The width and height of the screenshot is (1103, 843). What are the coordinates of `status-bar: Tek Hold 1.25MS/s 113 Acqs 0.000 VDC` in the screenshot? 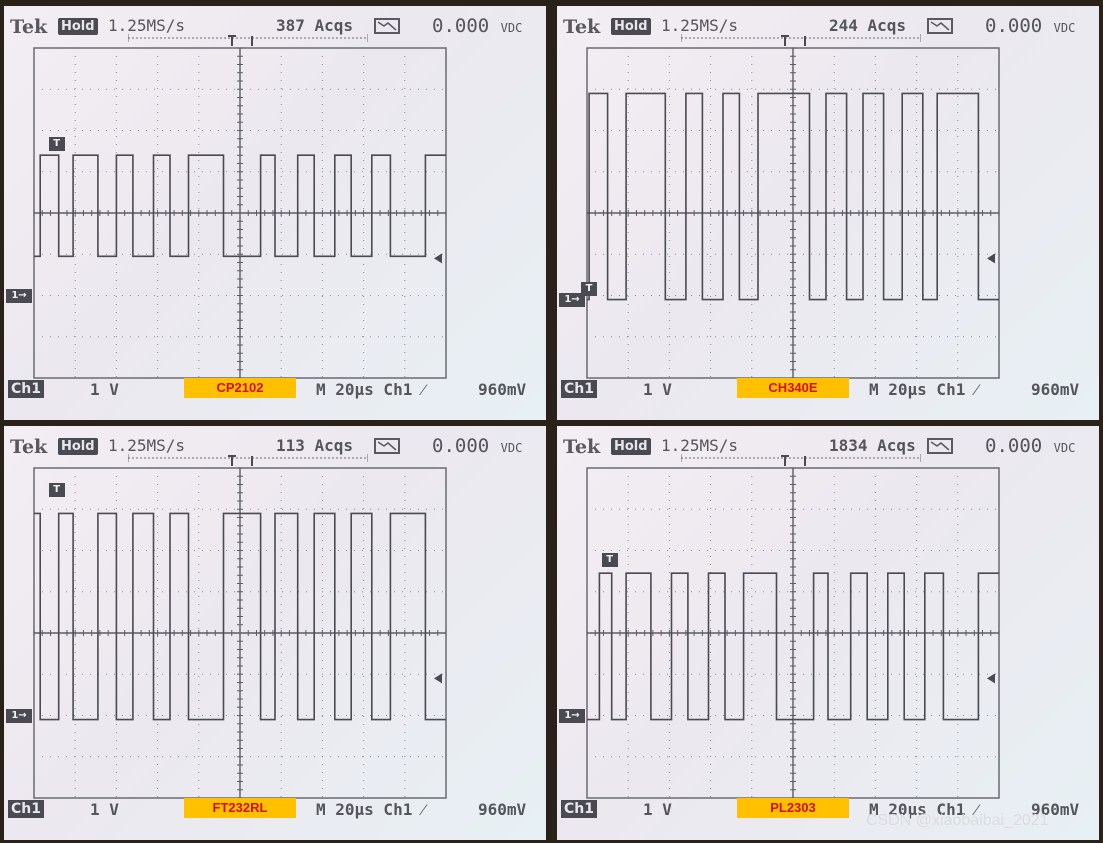 It's located at (275, 446).